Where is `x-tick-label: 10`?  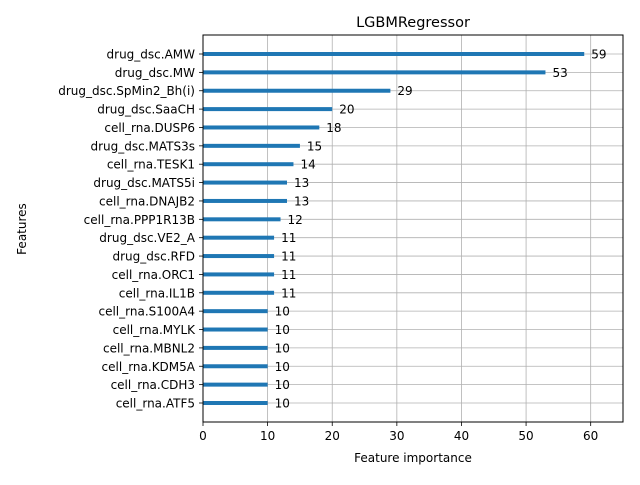 x-tick-label: 10 is located at coordinates (267, 436).